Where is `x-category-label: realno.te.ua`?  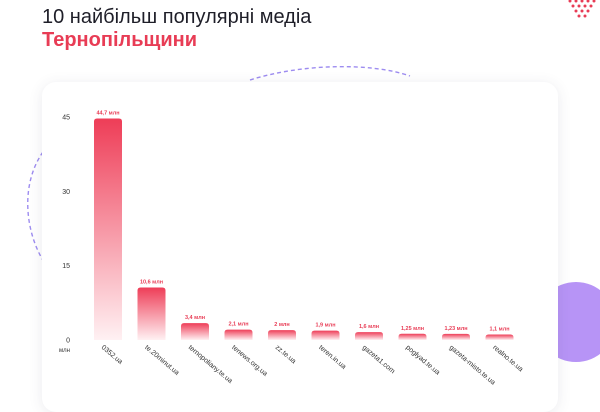 x-category-label: realno.te.ua is located at coordinates (507, 358).